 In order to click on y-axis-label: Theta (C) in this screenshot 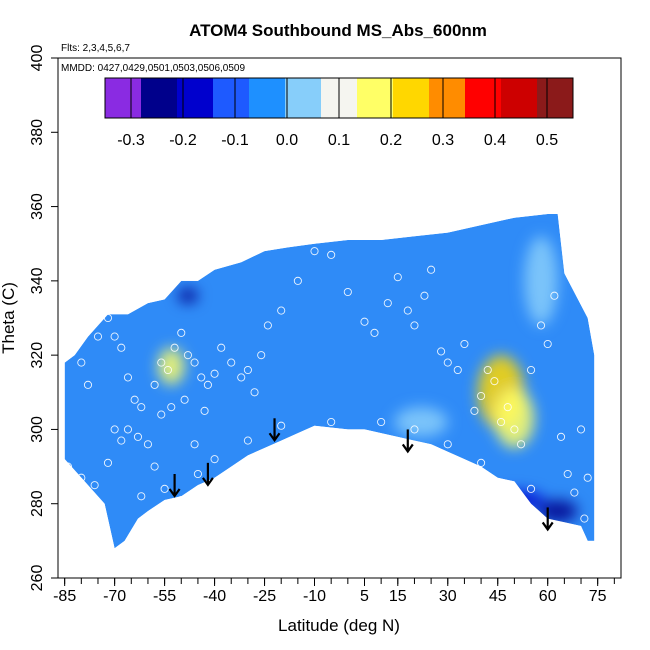, I will do `click(9, 318)`.